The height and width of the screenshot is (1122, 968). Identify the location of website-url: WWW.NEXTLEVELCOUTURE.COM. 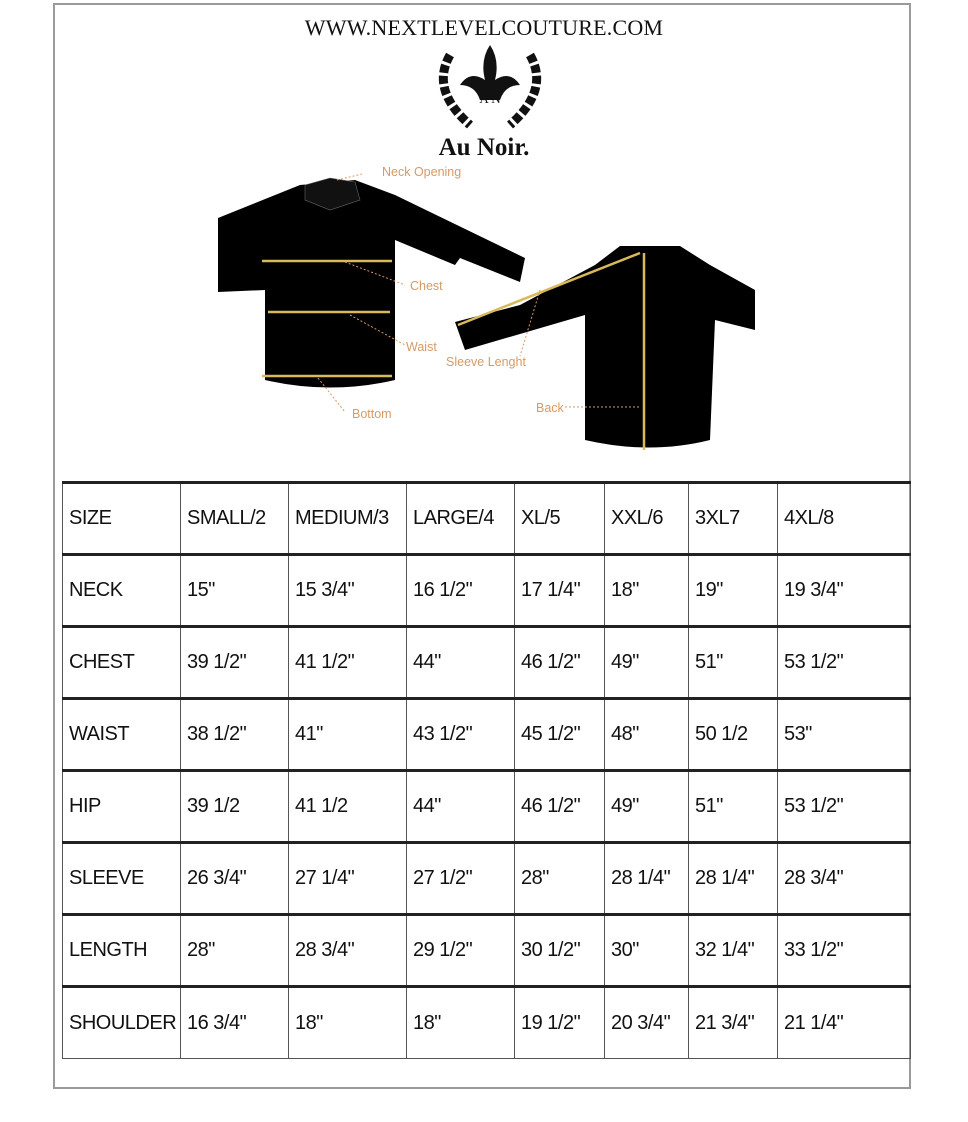
(484, 27).